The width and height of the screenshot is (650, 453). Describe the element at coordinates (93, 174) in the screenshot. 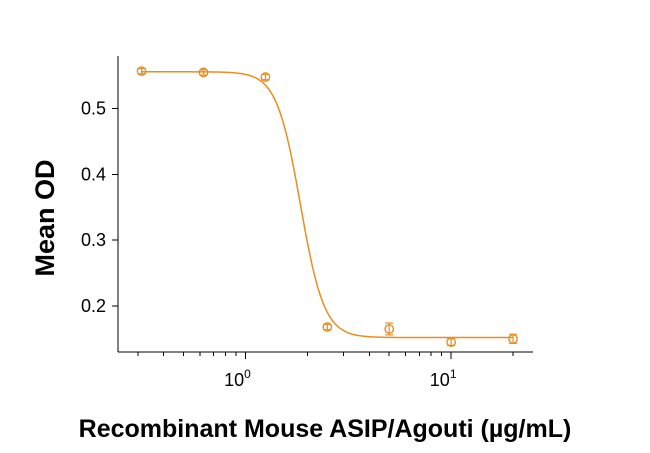

I see `y-tick-label: 0.4` at that location.